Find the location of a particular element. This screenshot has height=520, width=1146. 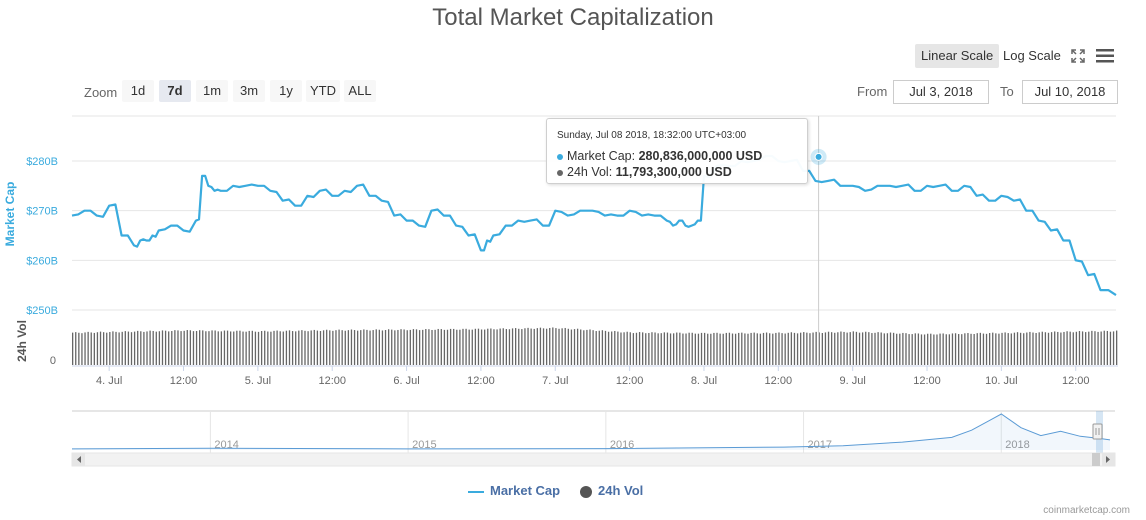

log-scale-button: Log Scale is located at coordinates (1032, 55).